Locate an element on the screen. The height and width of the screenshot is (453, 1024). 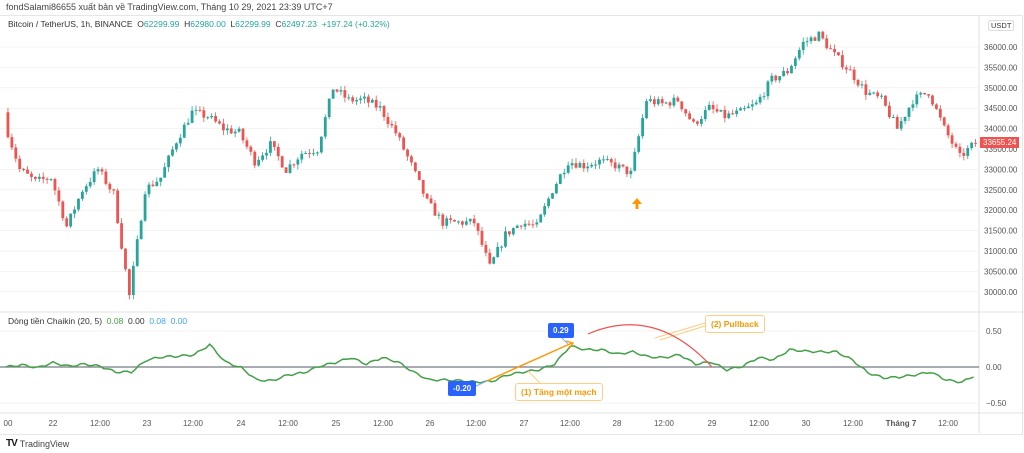
time-tick: 23 is located at coordinates (147, 423).